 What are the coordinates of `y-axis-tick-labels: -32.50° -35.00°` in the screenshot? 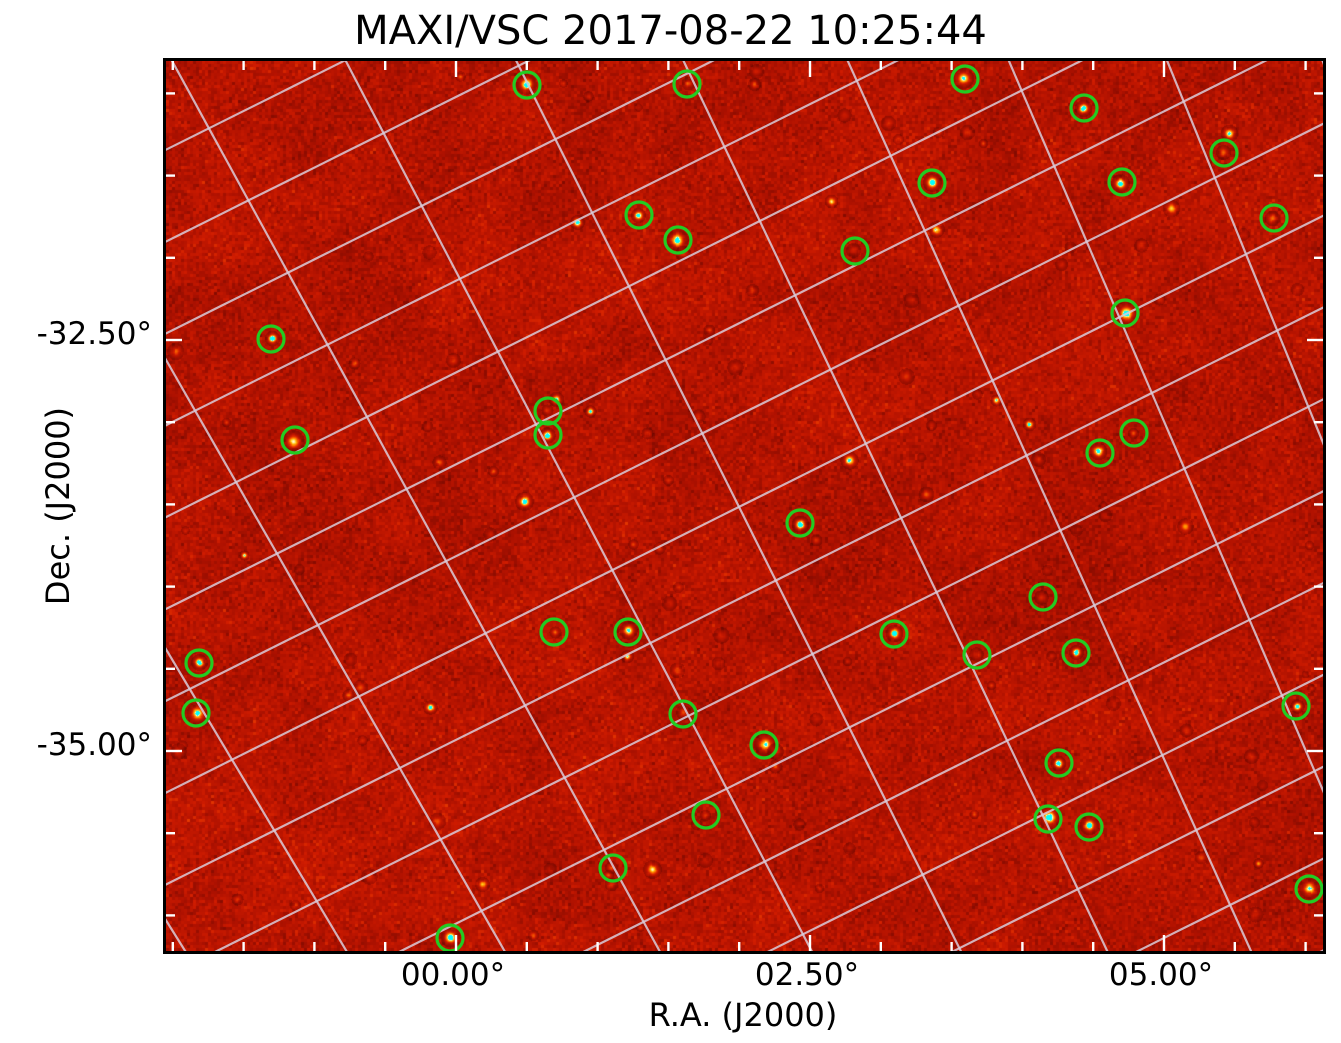 It's located at (76, 521).